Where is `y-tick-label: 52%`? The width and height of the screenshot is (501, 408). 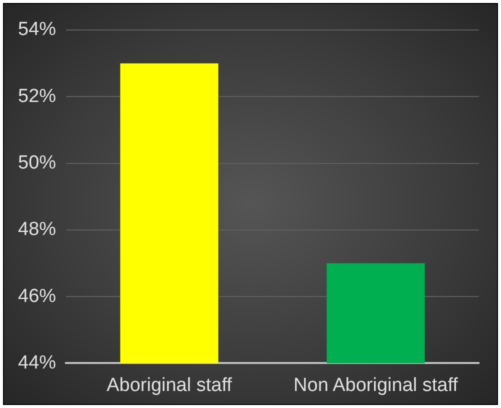 y-tick-label: 52% is located at coordinates (37, 96).